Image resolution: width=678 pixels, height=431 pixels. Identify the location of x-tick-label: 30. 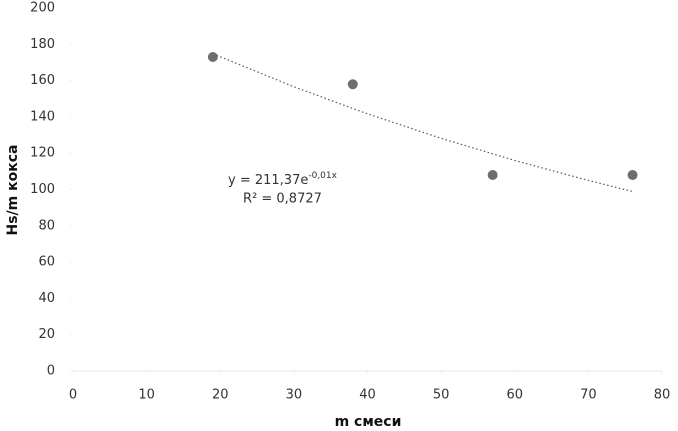
(294, 395).